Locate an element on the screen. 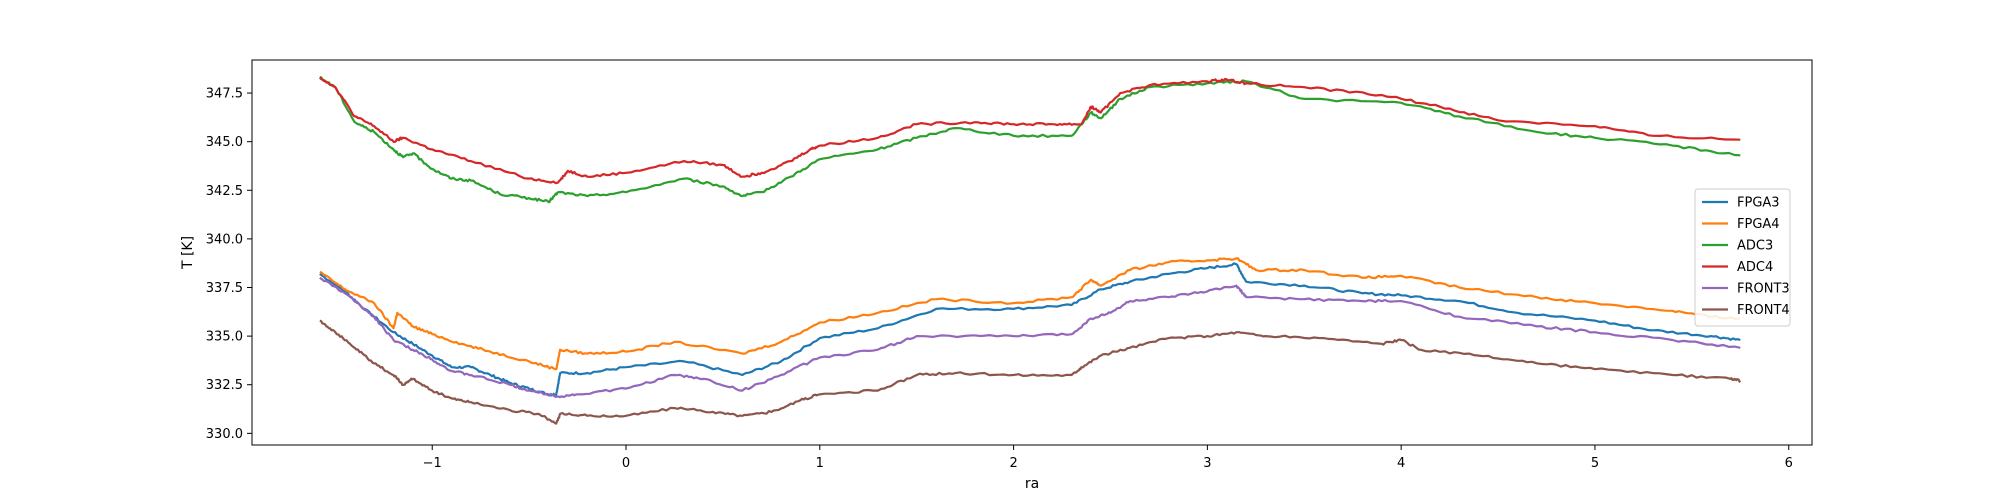  y-tick-label: 340.0 is located at coordinates (224, 239).